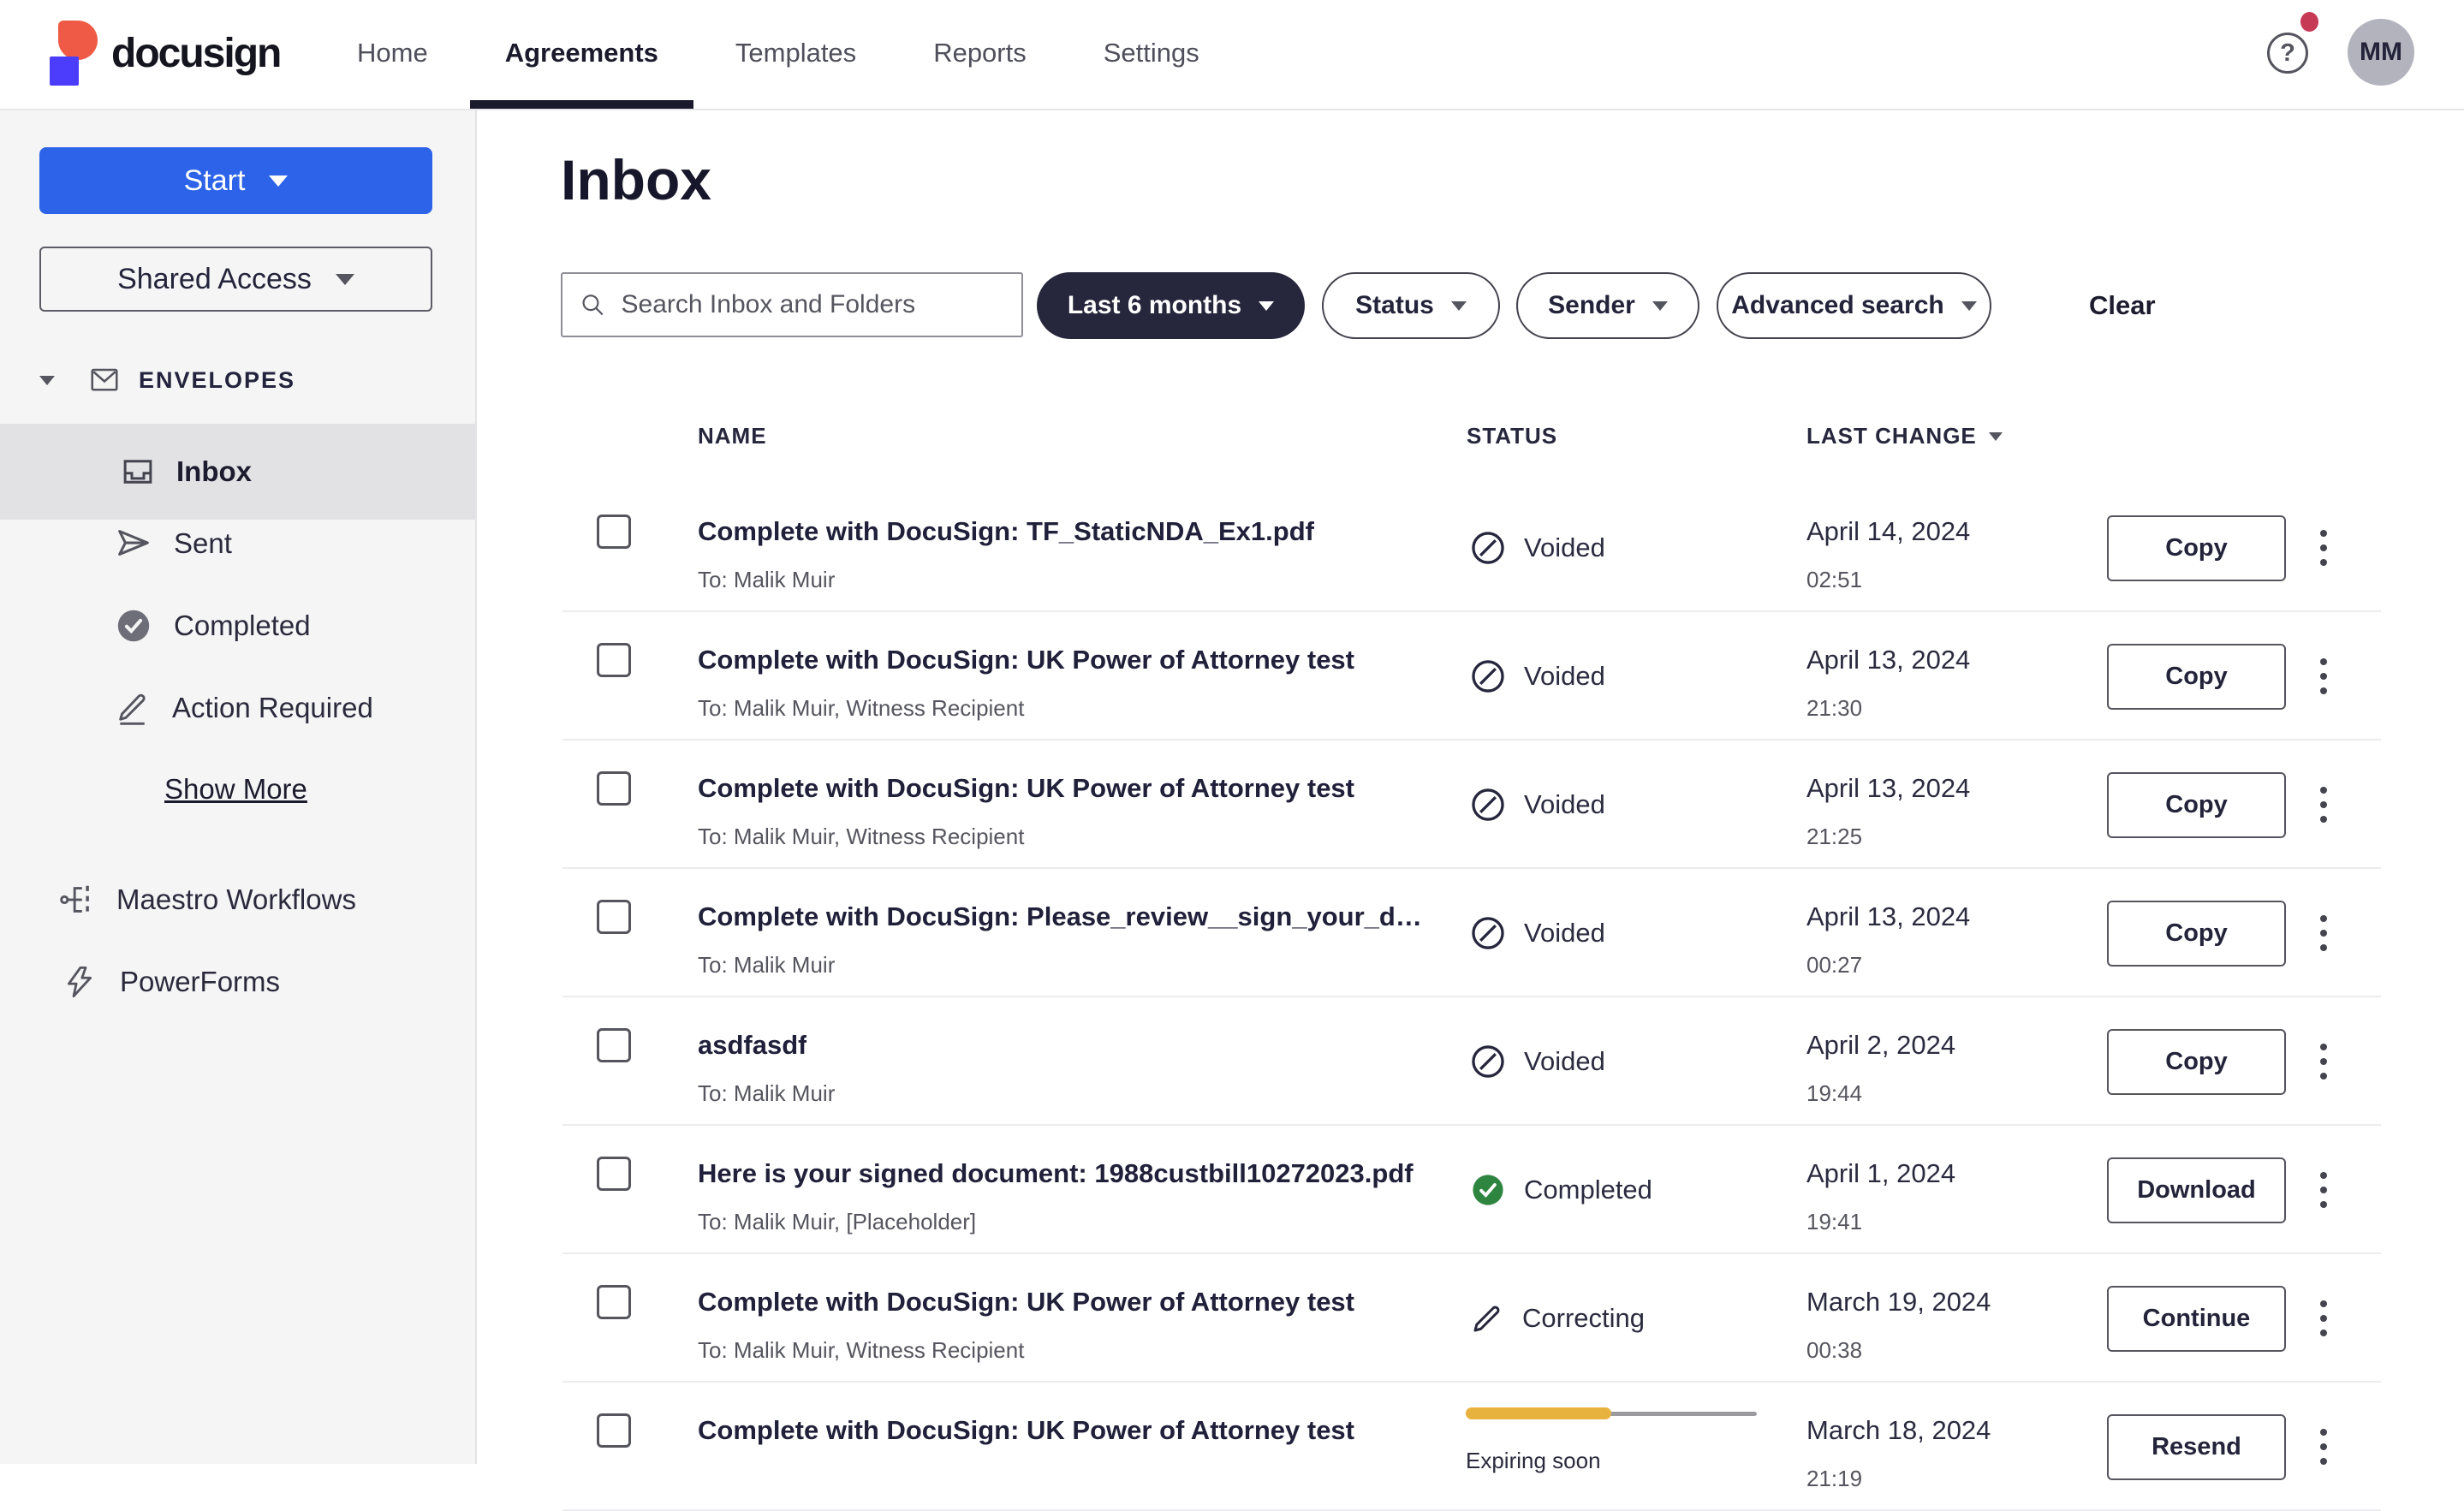 The image size is (2464, 1511). What do you see at coordinates (733, 436) in the screenshot?
I see `column-header-name: NAME` at bounding box center [733, 436].